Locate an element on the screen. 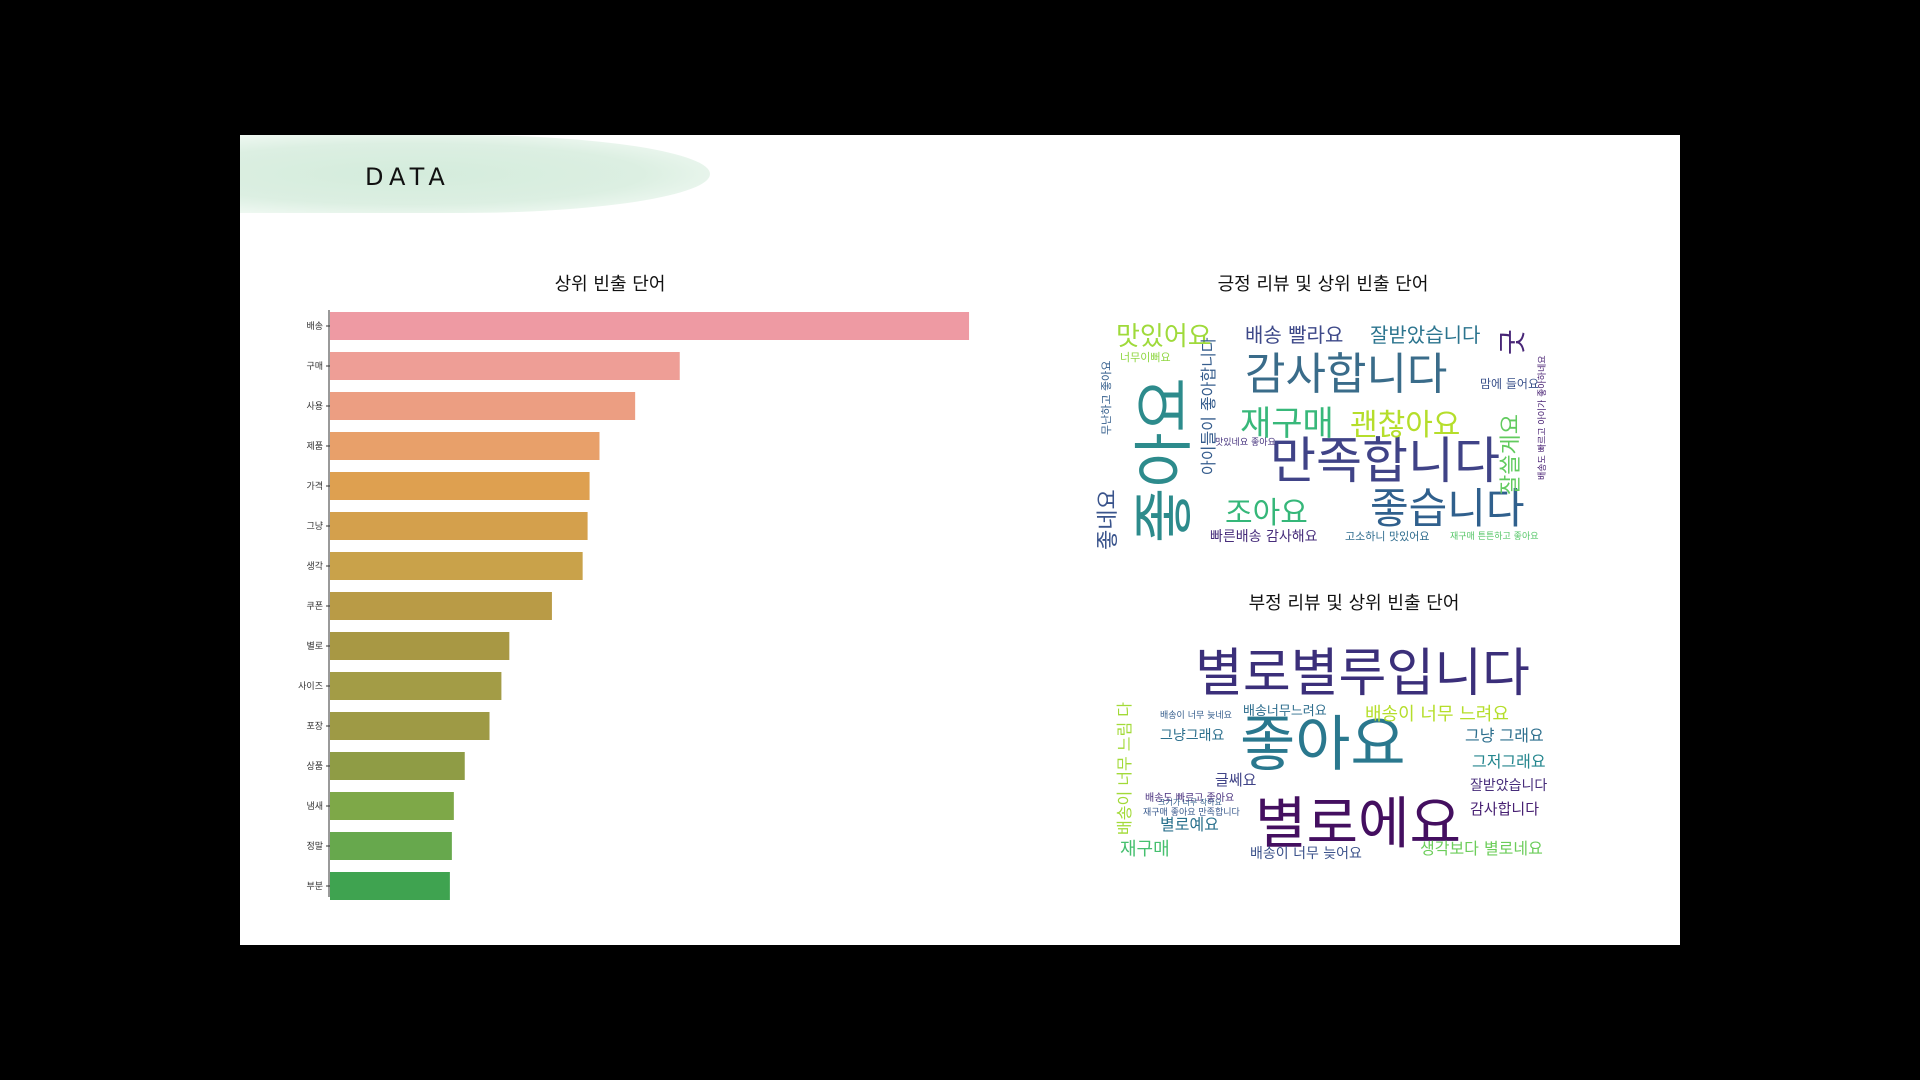  positive-word: 배송도 빠르고 아이가 좋아하네요 is located at coordinates (1542, 417).